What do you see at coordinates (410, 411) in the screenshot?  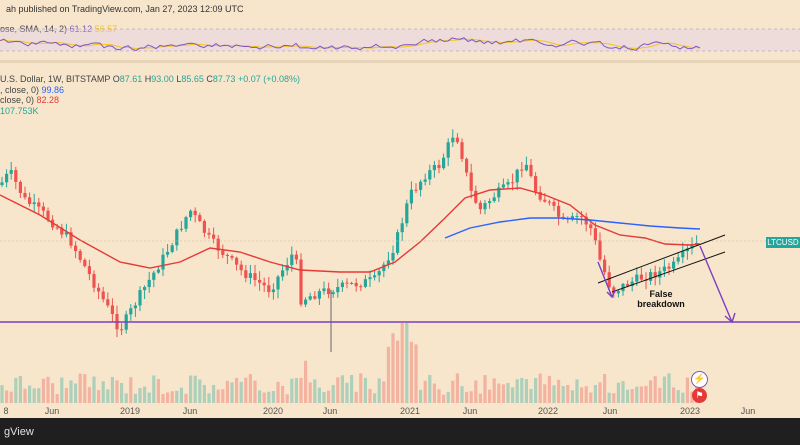 I see `time-axis-label: 2021` at bounding box center [410, 411].